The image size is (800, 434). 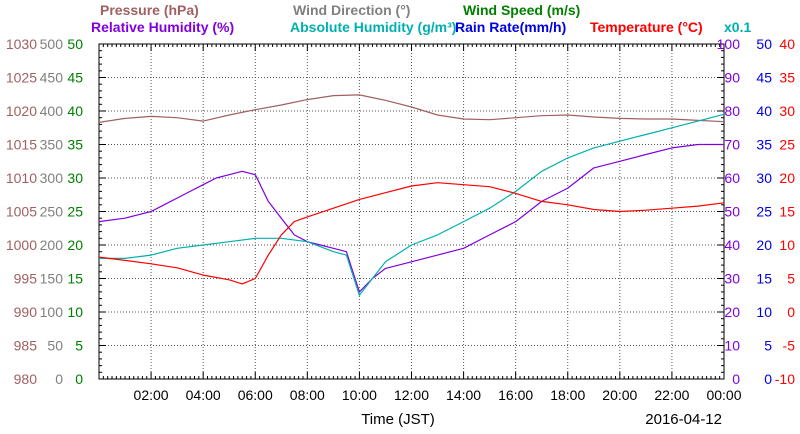 What do you see at coordinates (398, 419) in the screenshot?
I see `x-axis-title: Time (JST)` at bounding box center [398, 419].